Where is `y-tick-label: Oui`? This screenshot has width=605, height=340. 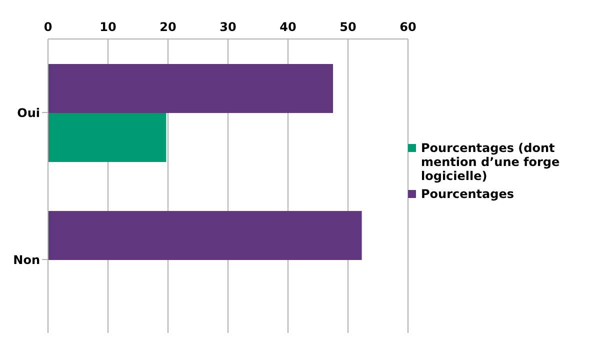 y-tick-label: Oui is located at coordinates (28, 113).